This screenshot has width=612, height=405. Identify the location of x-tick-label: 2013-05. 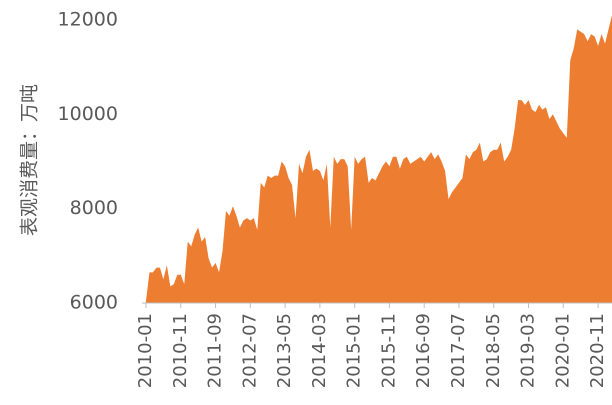
(284, 350).